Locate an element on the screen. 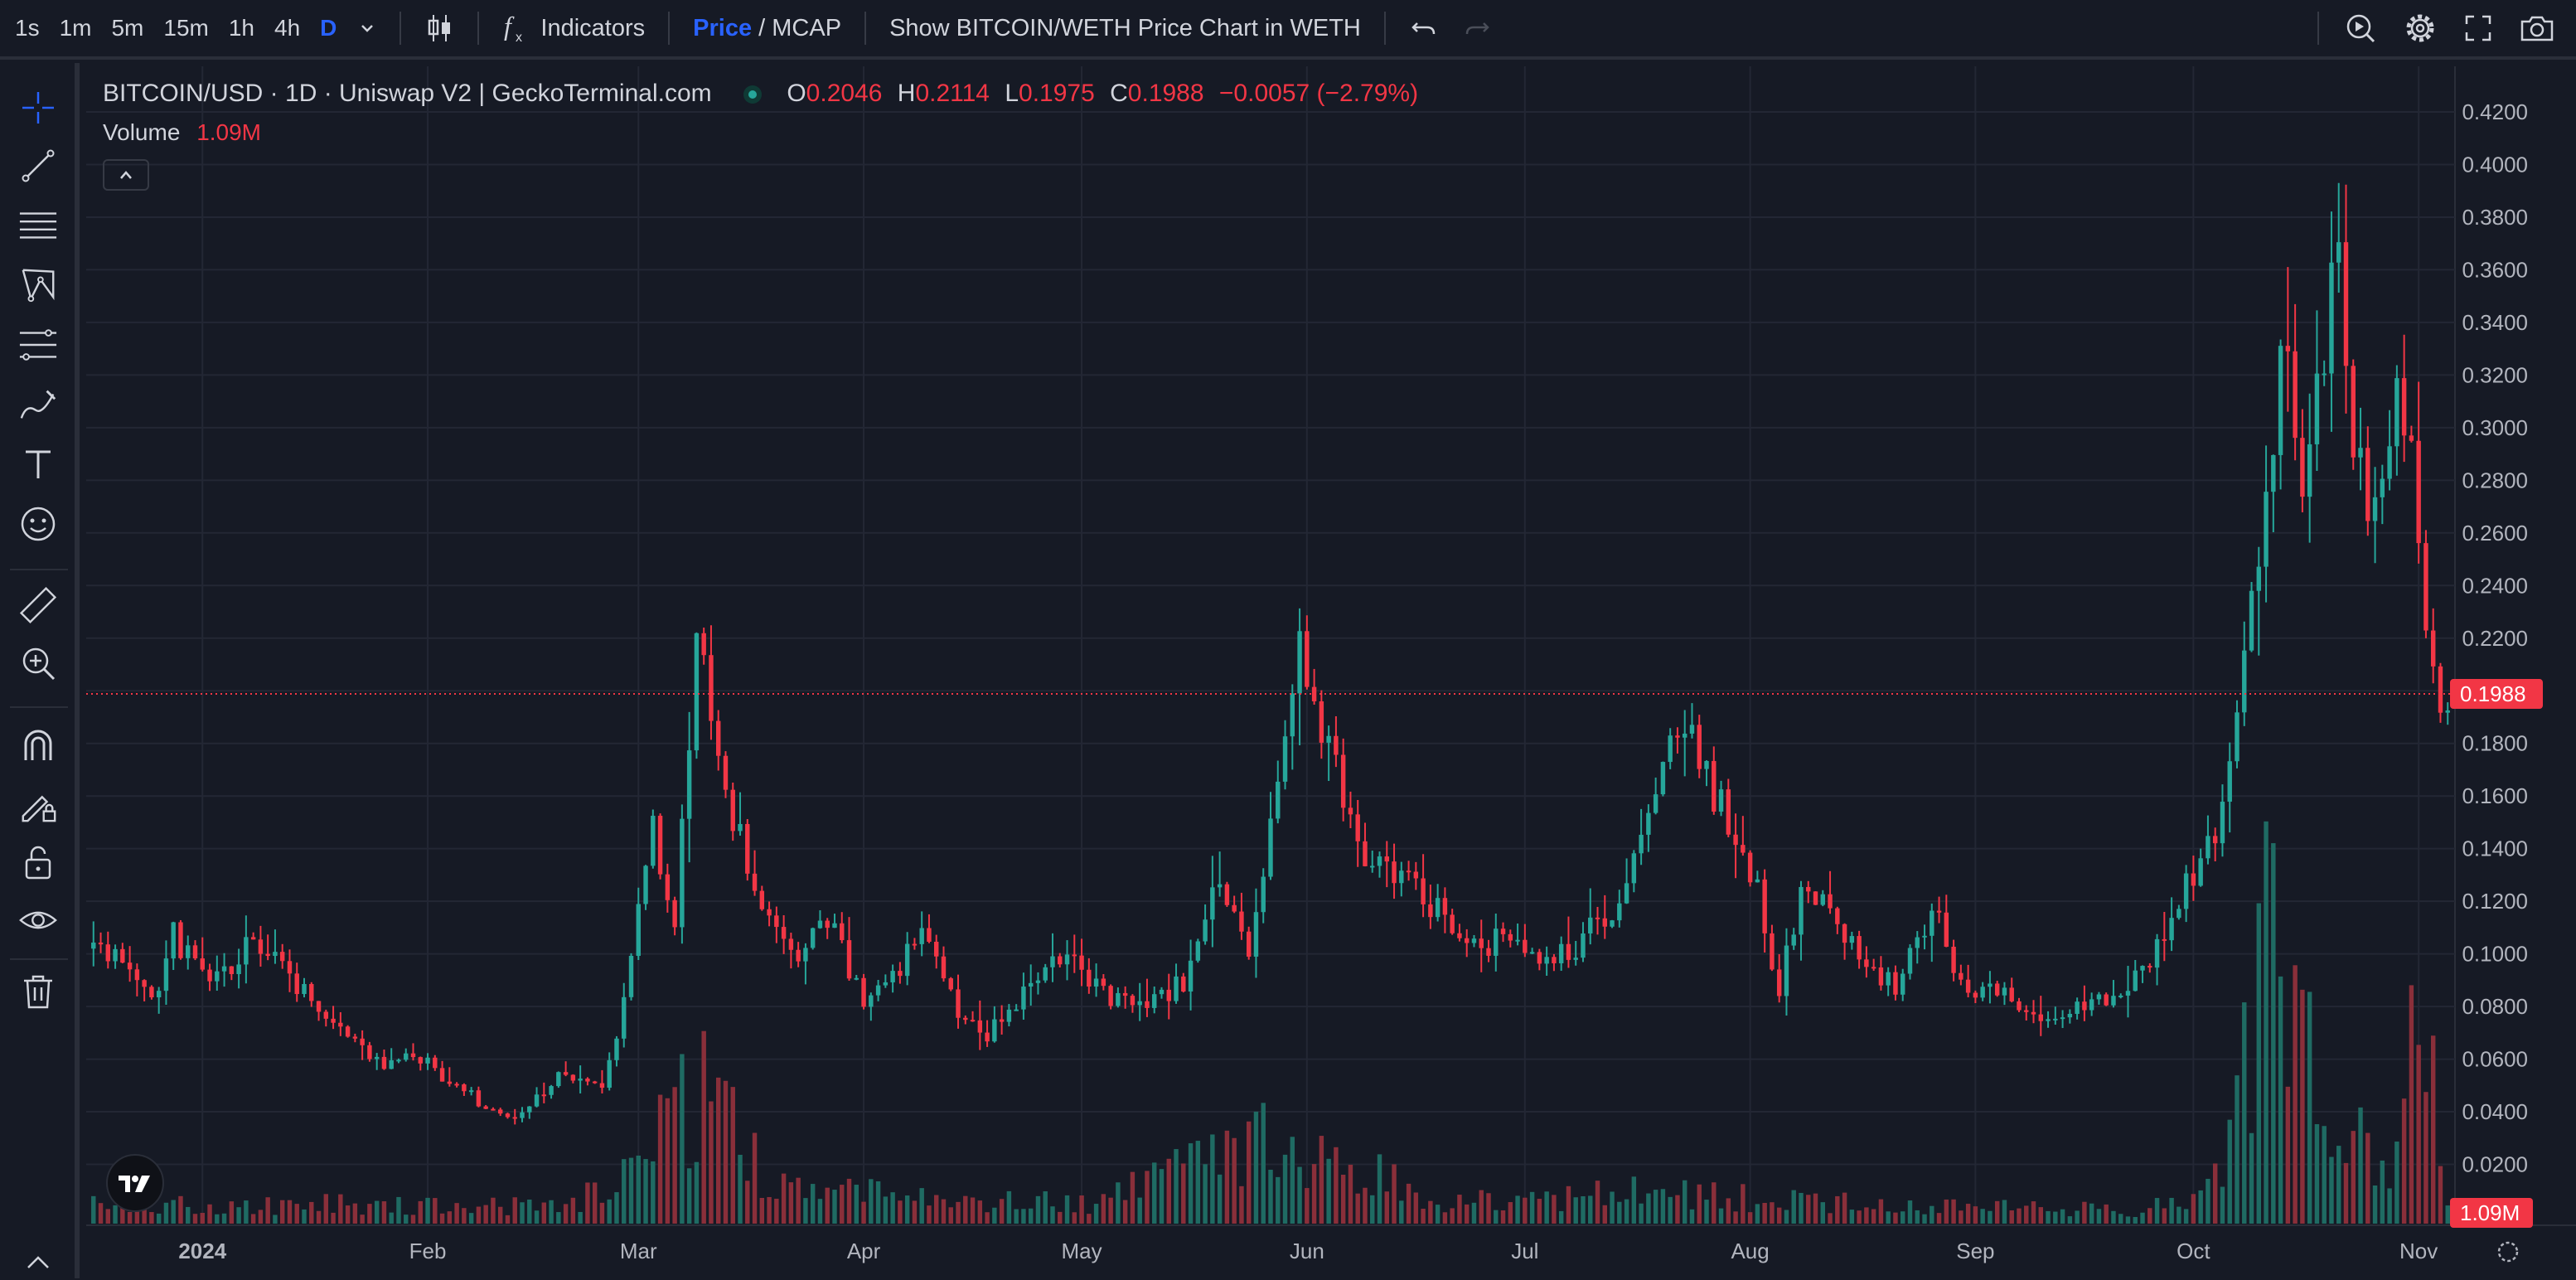 The image size is (2576, 1280). volume-label: Volume is located at coordinates (142, 132).